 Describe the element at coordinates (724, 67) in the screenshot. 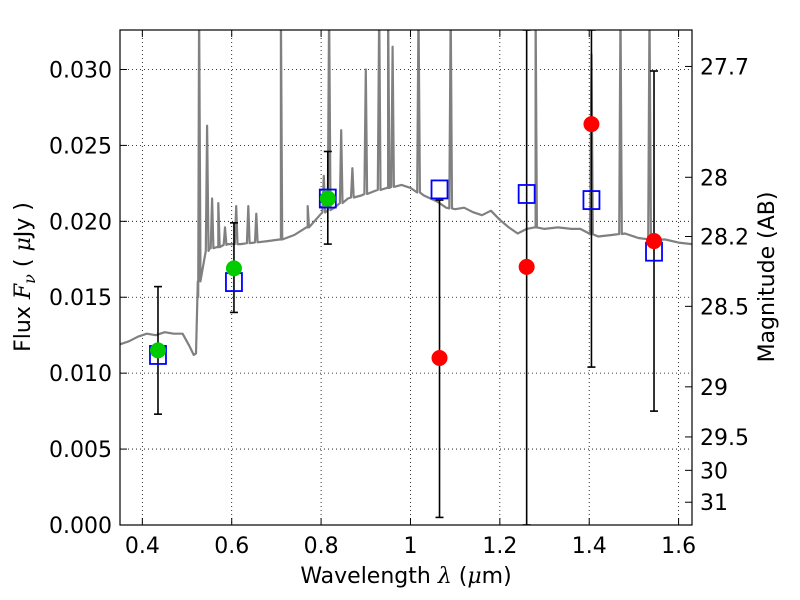

I see `y2-tick-label: 27.7` at that location.